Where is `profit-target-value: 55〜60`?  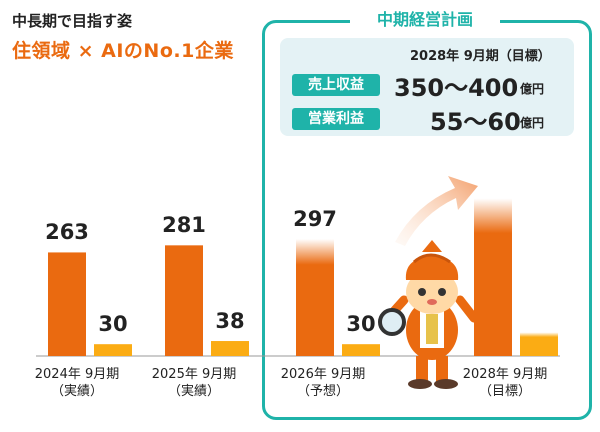
profit-target-value: 55〜60 is located at coordinates (475, 122).